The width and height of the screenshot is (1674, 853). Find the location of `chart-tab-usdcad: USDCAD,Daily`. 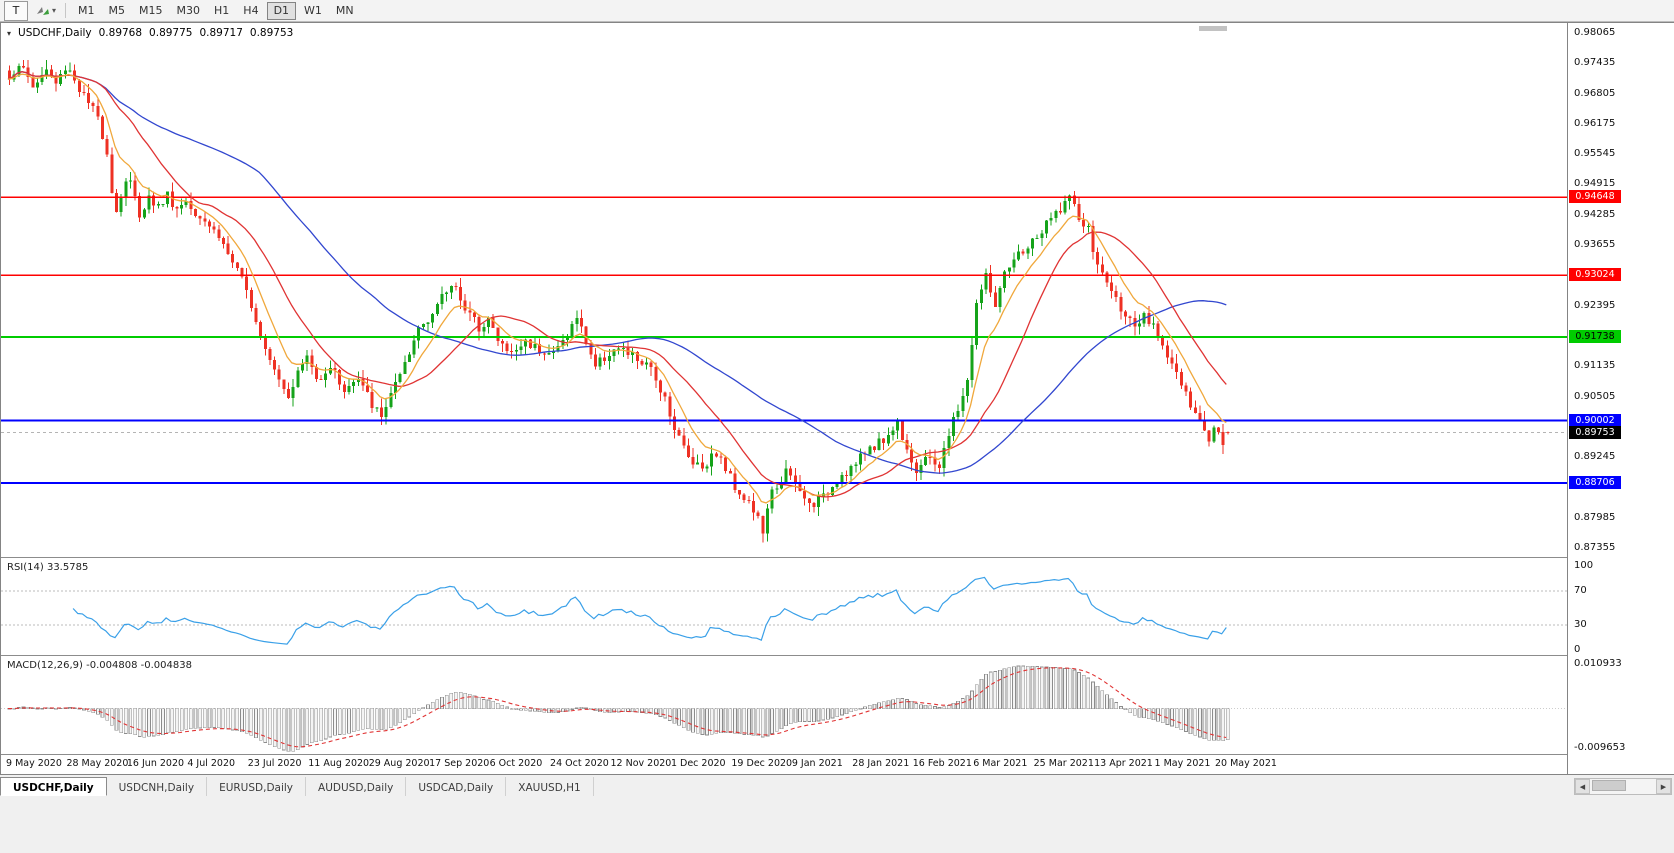

chart-tab-usdcad: USDCAD,Daily is located at coordinates (456, 786).